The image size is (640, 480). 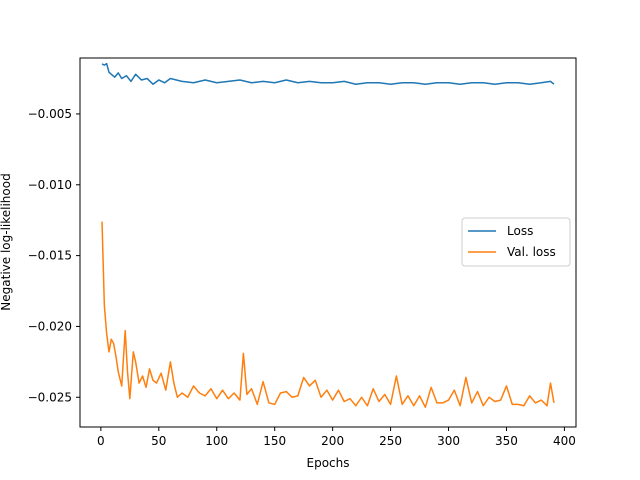 What do you see at coordinates (564, 441) in the screenshot?
I see `x-tick-label: 400` at bounding box center [564, 441].